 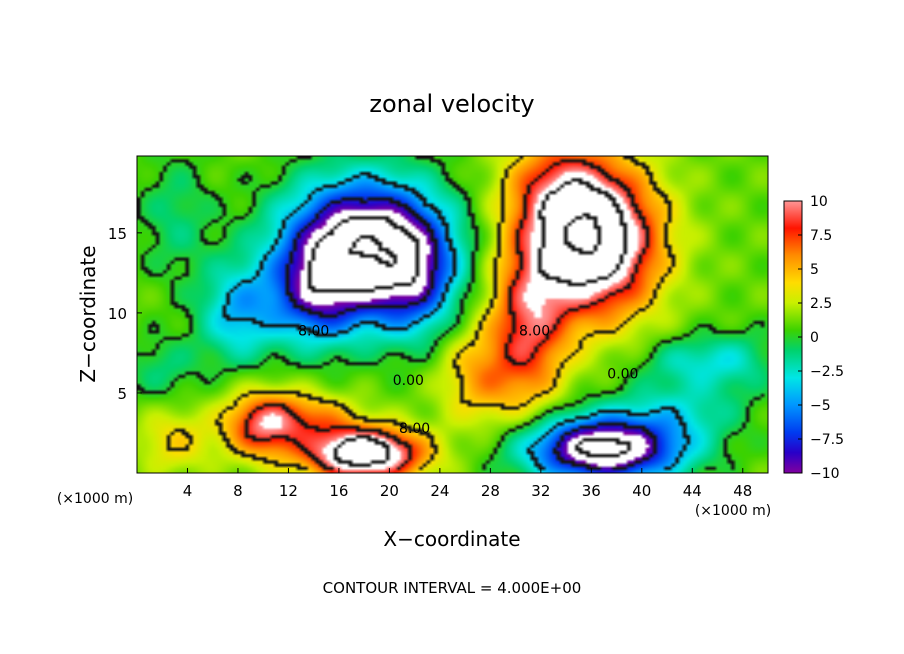 I want to click on colorbar-tick-label: 10, so click(x=819, y=202).